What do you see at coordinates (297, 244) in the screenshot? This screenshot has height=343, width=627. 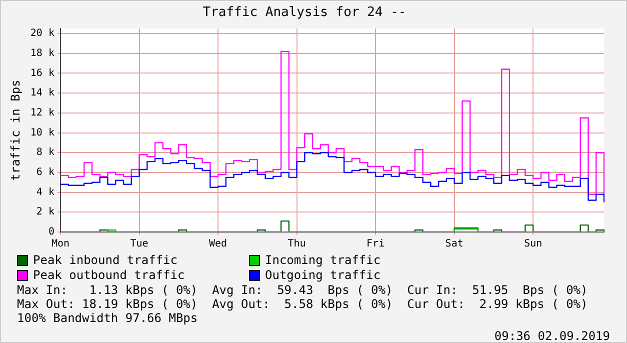 I see `x-tick-label: Thu` at bounding box center [297, 244].